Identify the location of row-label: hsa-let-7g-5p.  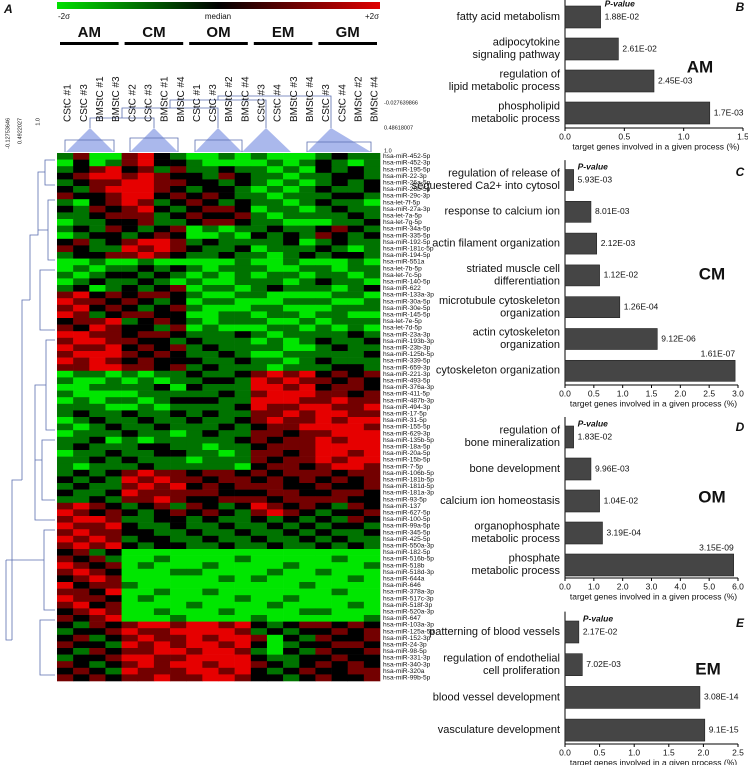
(402, 222).